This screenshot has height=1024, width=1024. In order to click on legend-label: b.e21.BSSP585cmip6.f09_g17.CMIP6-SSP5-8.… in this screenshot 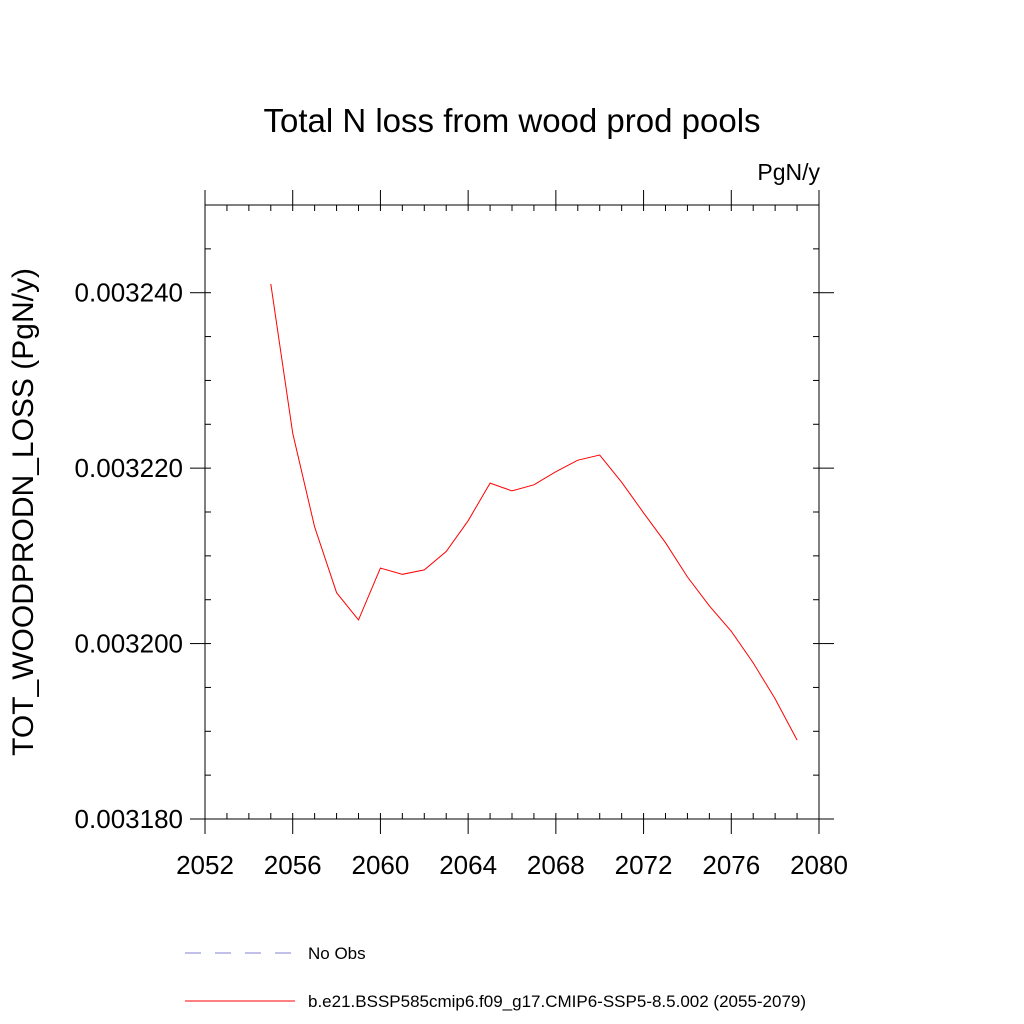, I will do `click(557, 1001)`.